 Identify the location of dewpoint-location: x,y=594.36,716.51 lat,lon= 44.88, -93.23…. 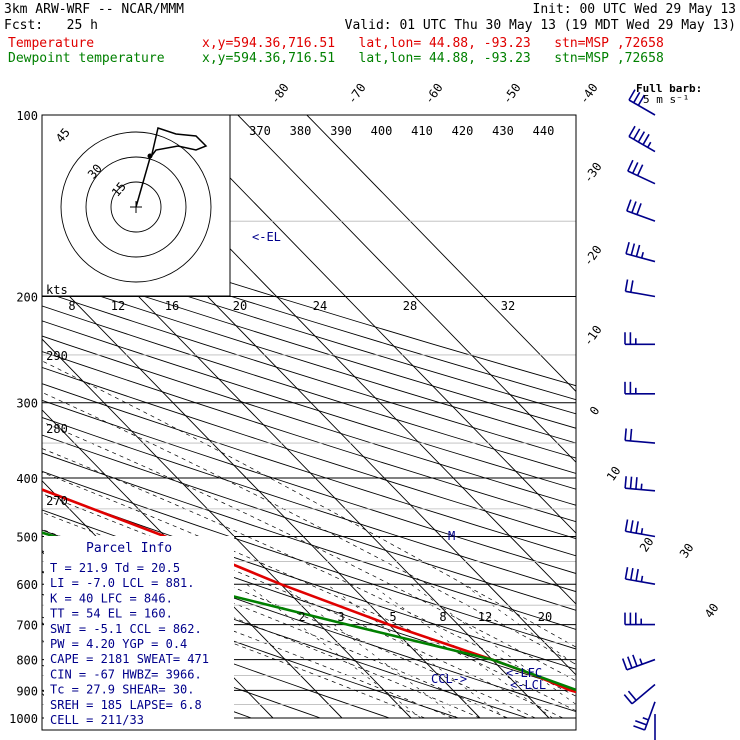
(433, 58).